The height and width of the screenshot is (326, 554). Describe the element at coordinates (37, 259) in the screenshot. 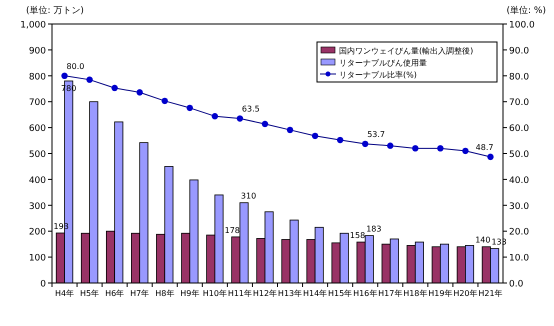

I see `y-tick-label: 100` at that location.